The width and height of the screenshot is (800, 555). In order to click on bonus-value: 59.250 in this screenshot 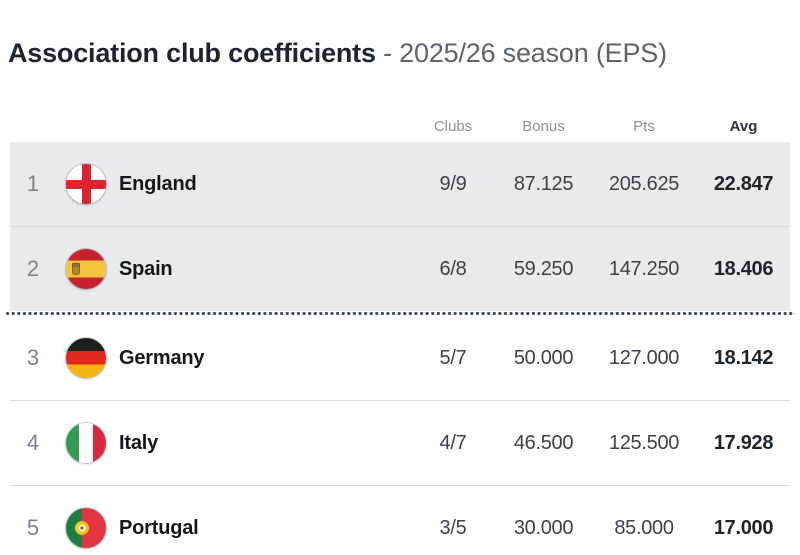, I will do `click(543, 268)`.